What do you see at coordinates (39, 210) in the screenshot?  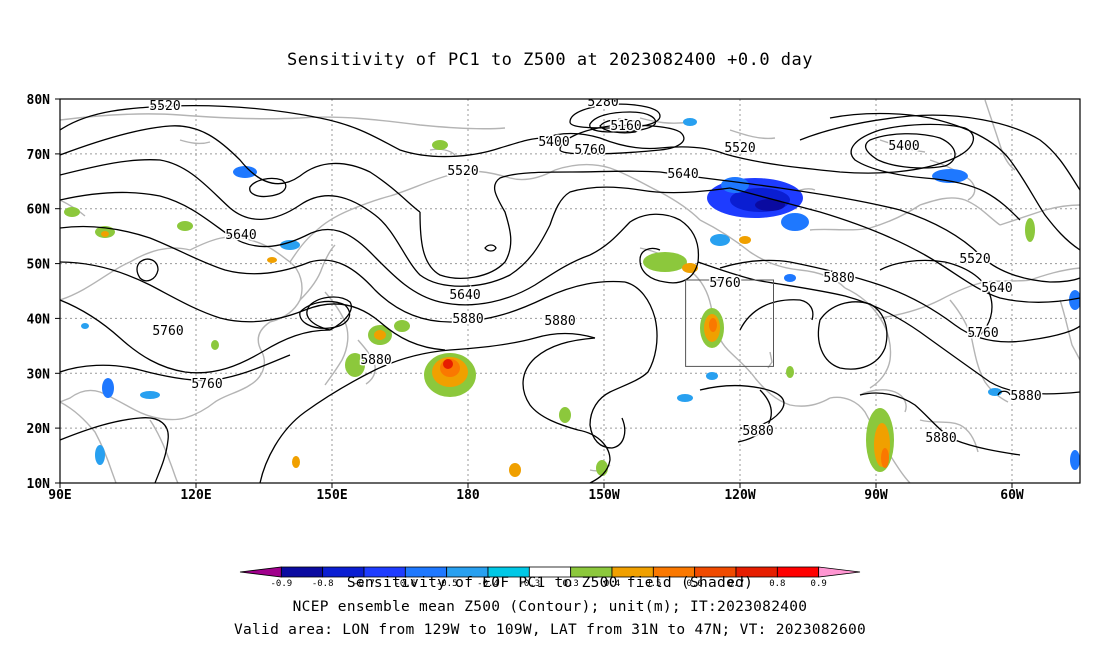 I see `lat-label: 60N` at bounding box center [39, 210].